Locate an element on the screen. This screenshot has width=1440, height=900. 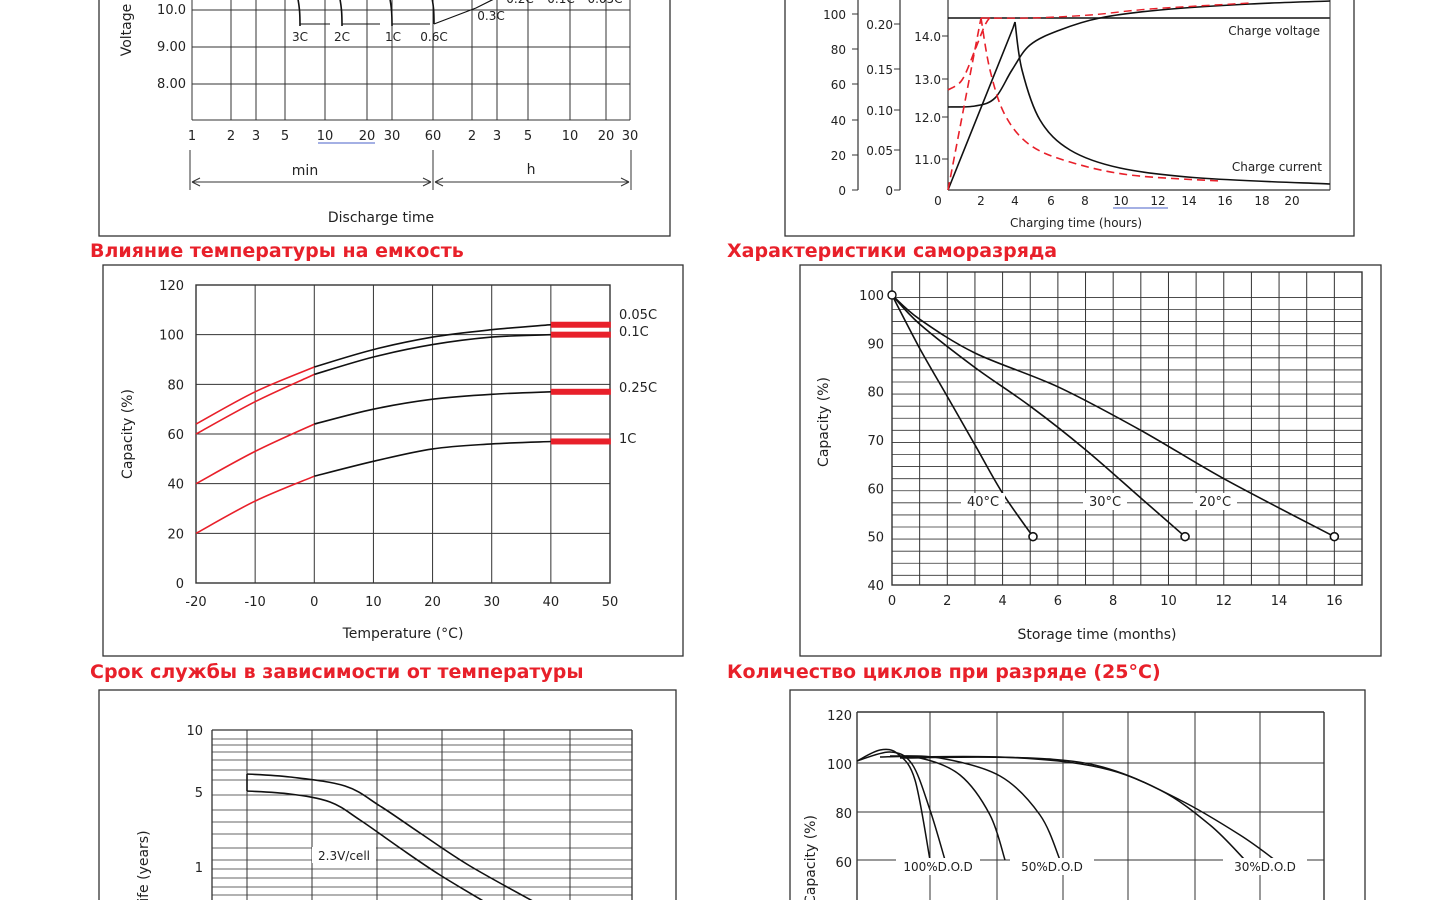
curve-label: 0.05C is located at coordinates (604, 3).